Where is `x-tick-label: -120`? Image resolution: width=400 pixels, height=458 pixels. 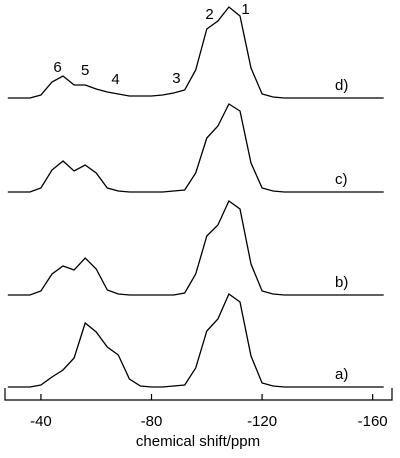 x-tick-label: -120 is located at coordinates (262, 421).